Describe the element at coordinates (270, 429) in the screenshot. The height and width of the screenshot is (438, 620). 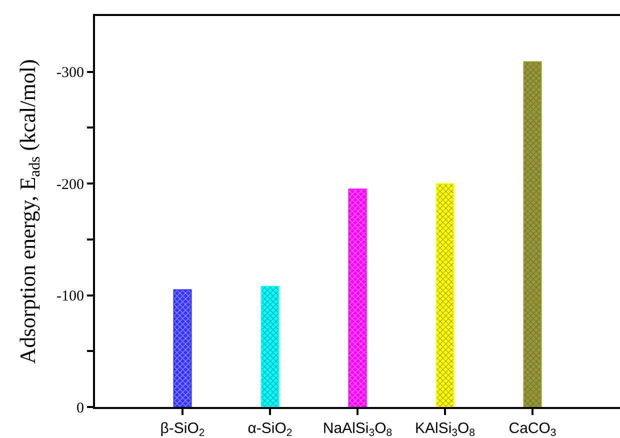
I see `x-tick-label: α-SiO$_{2}$` at that location.